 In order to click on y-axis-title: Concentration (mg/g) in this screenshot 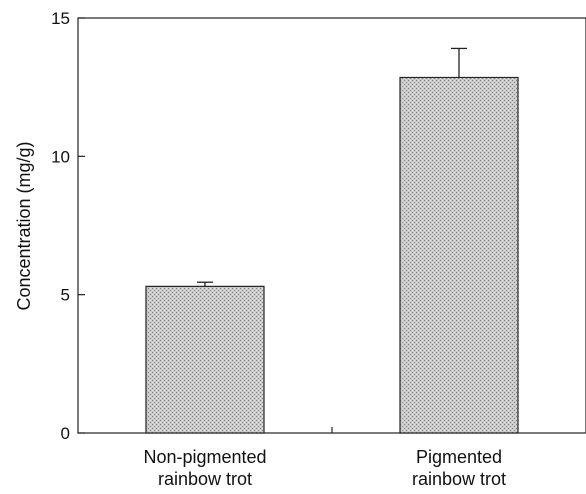, I will do `click(24, 225)`.